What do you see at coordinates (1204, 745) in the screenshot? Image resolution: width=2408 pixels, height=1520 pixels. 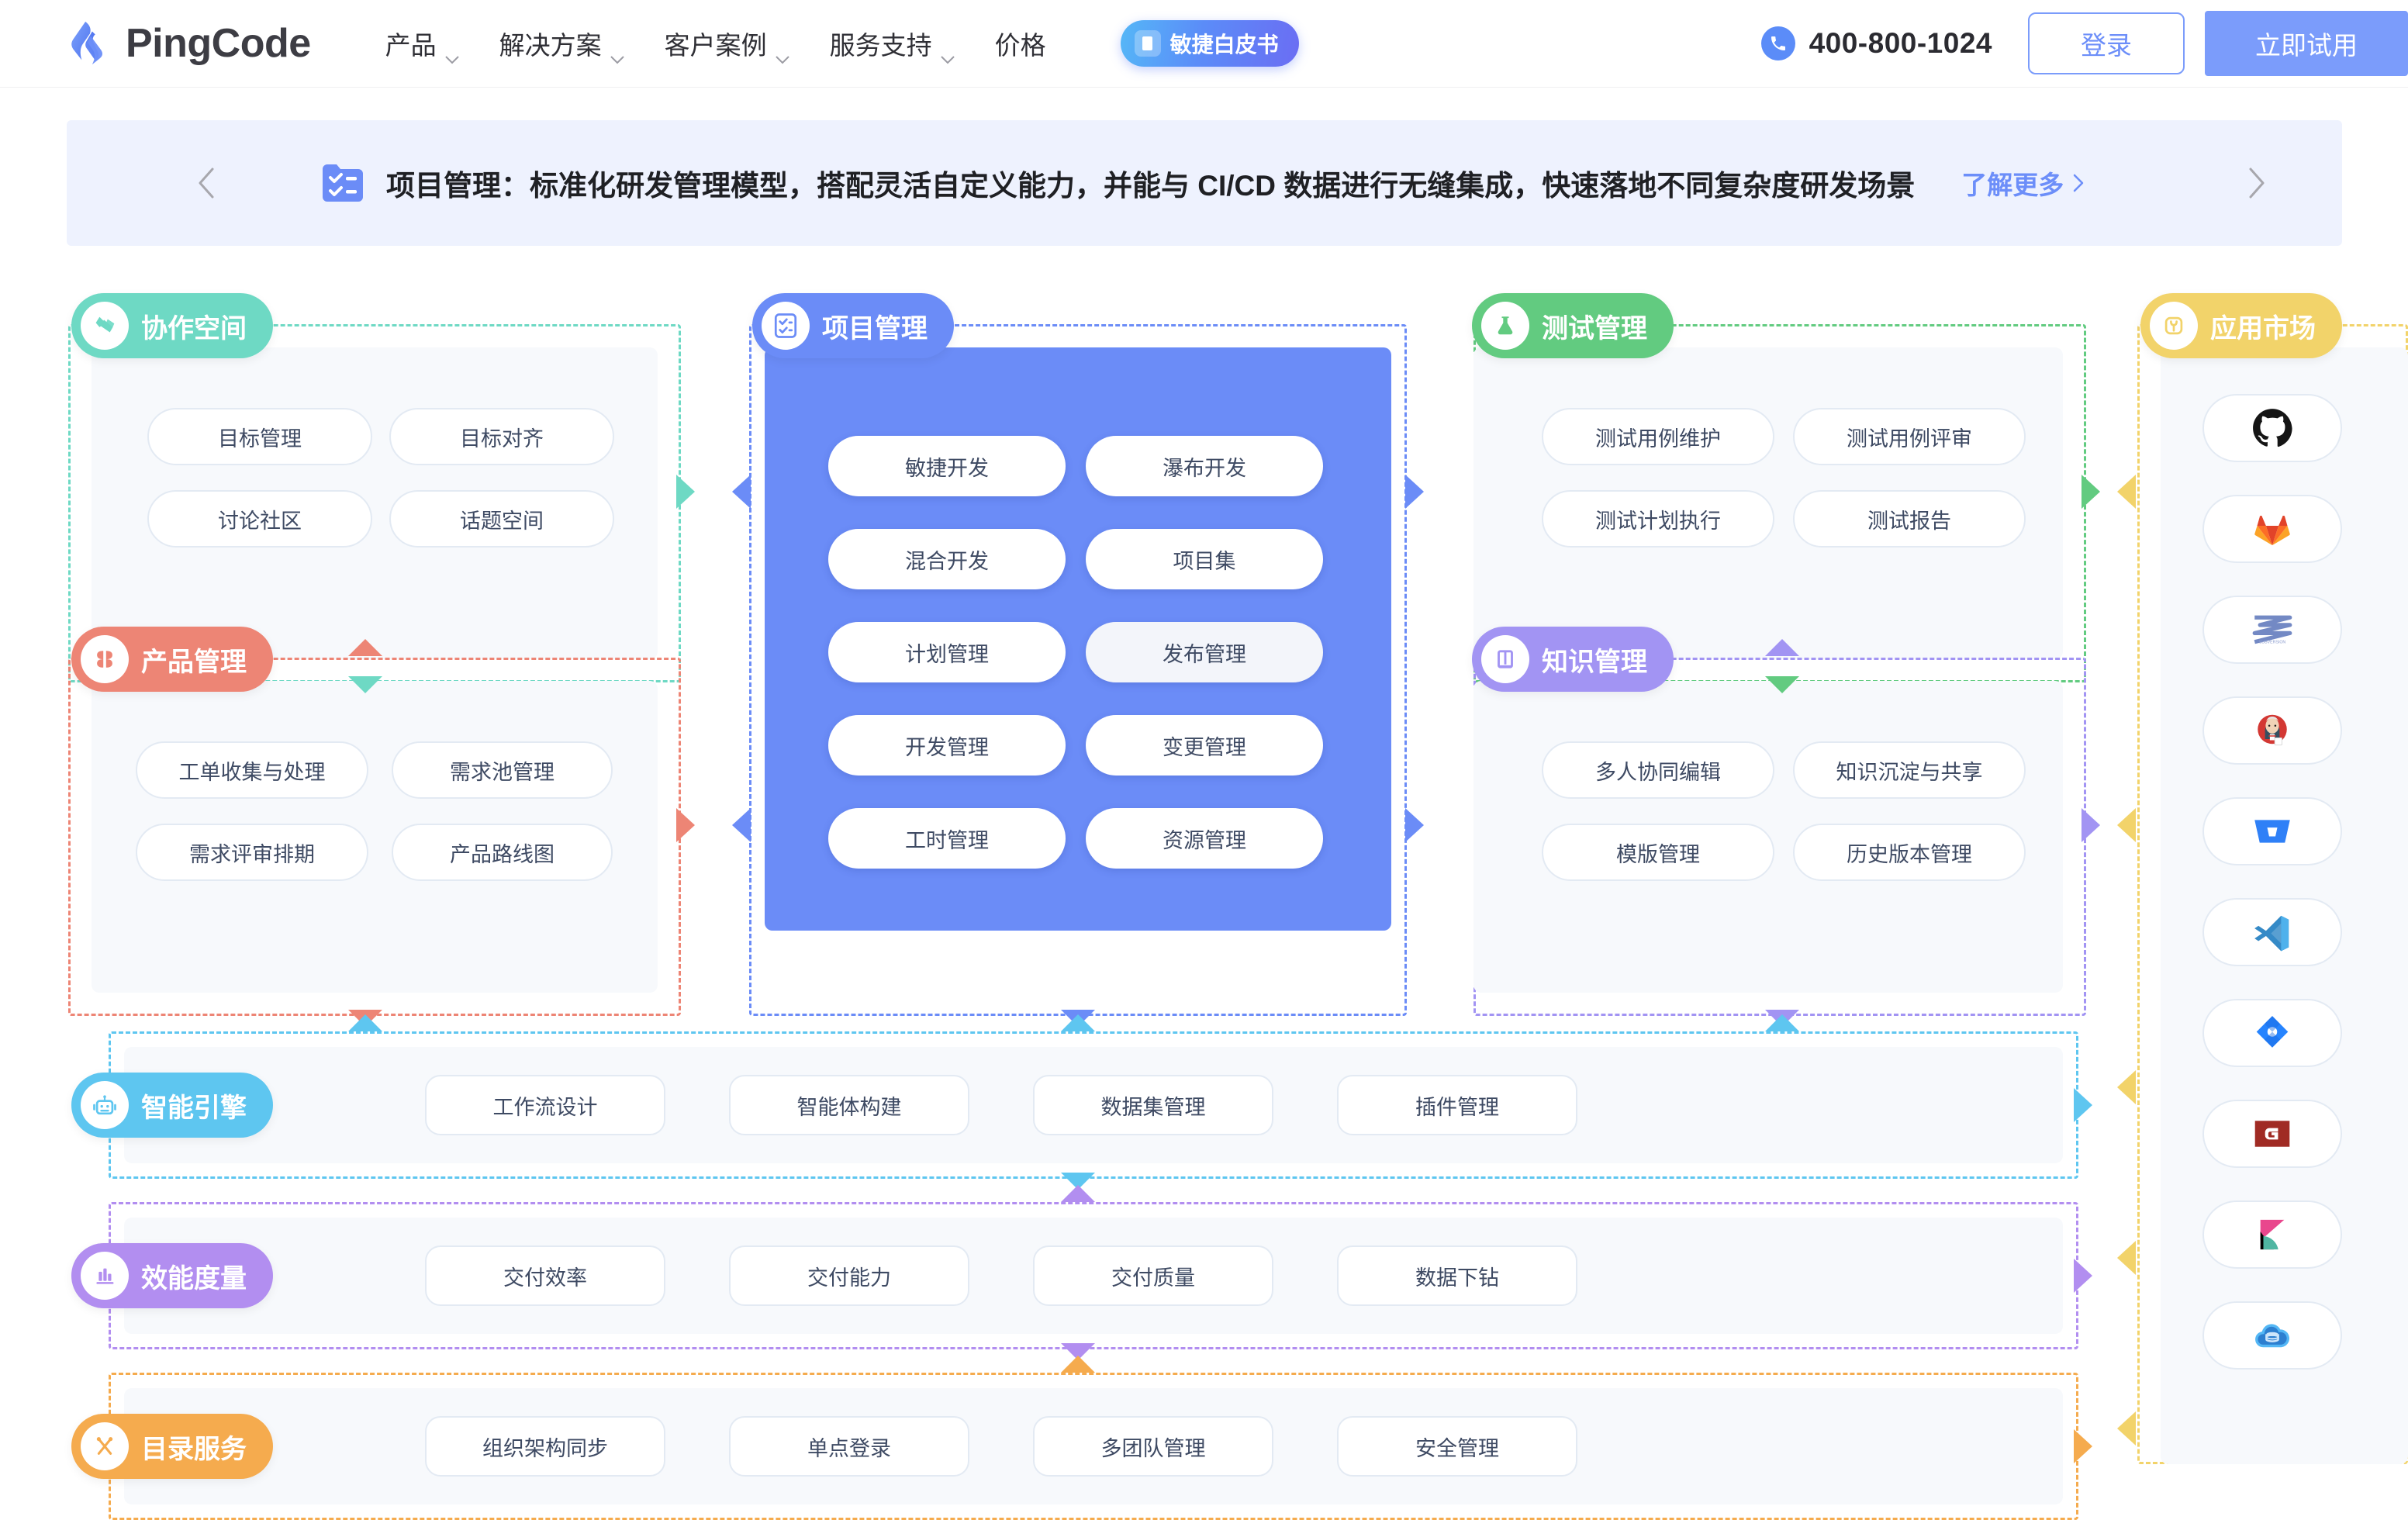 I see `chip-project-7: 变更管理` at bounding box center [1204, 745].